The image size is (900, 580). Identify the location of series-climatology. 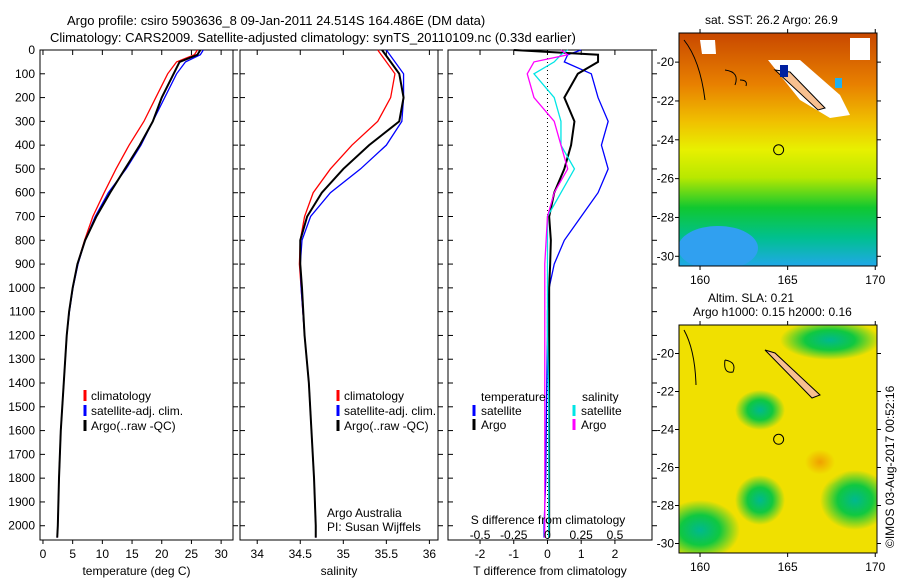
(127, 293).